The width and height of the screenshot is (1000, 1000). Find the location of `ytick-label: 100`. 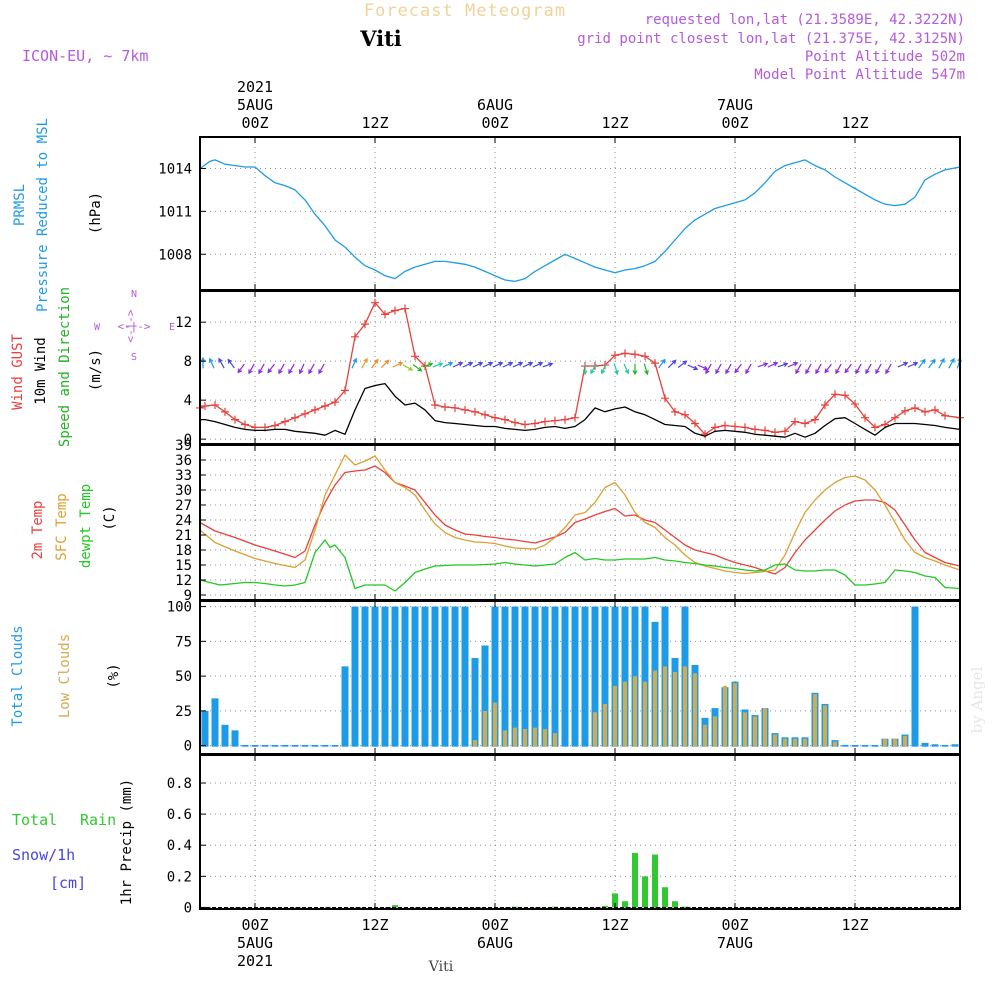

ytick-label: 100 is located at coordinates (179, 608).